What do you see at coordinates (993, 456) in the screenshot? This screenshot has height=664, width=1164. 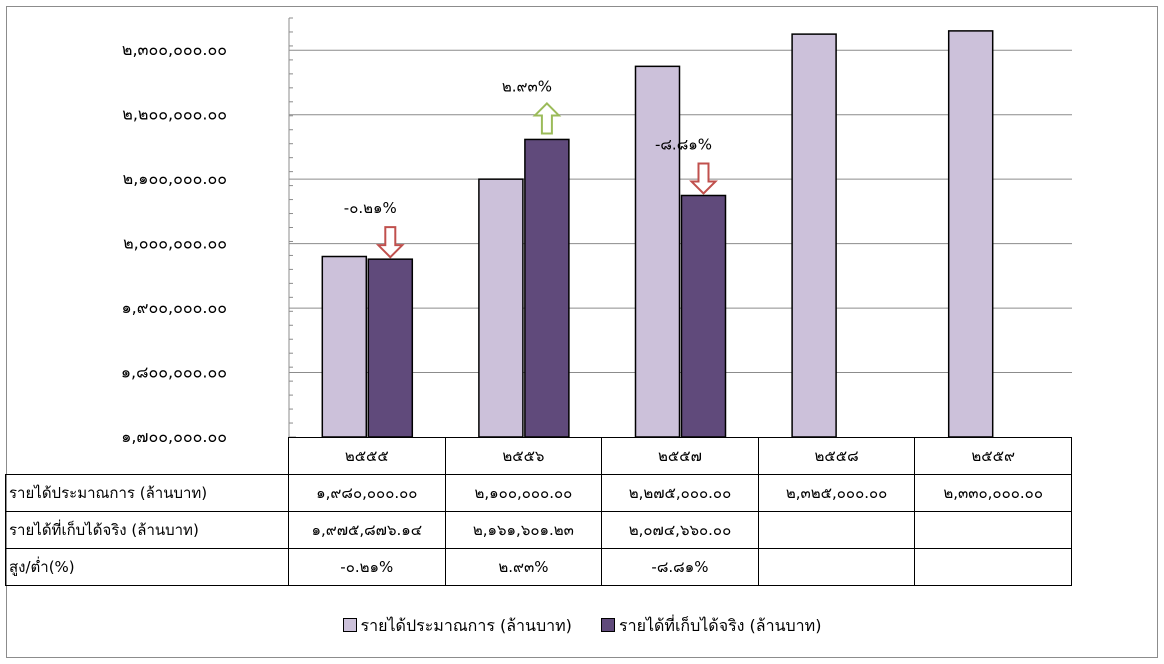 I see `category-label: ๒๕๕๙` at bounding box center [993, 456].